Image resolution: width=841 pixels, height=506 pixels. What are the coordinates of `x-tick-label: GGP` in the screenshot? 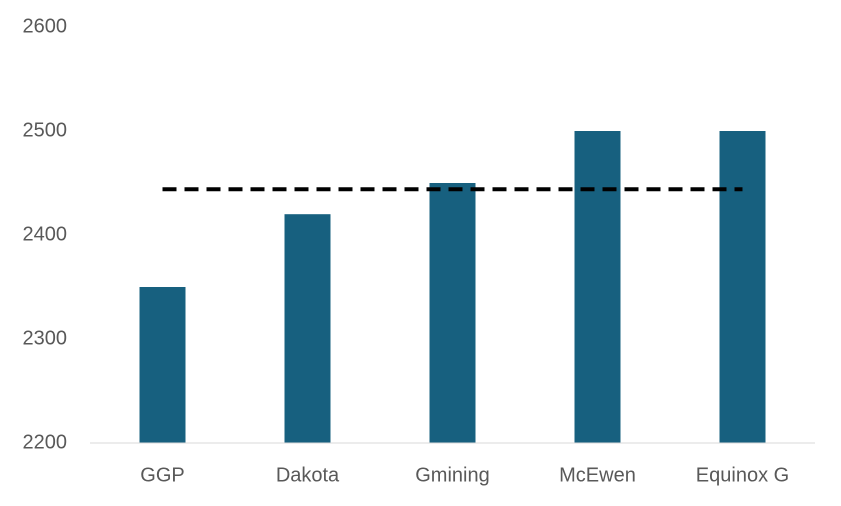 It's located at (162, 475).